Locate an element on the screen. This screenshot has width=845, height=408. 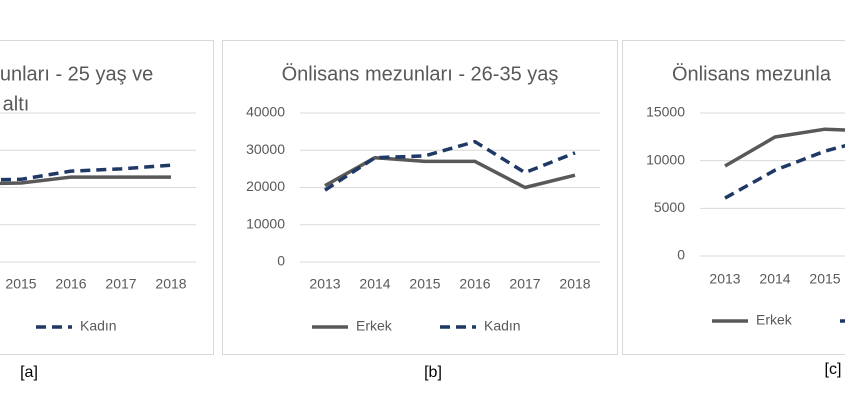
caption: [a] is located at coordinates (29, 372).